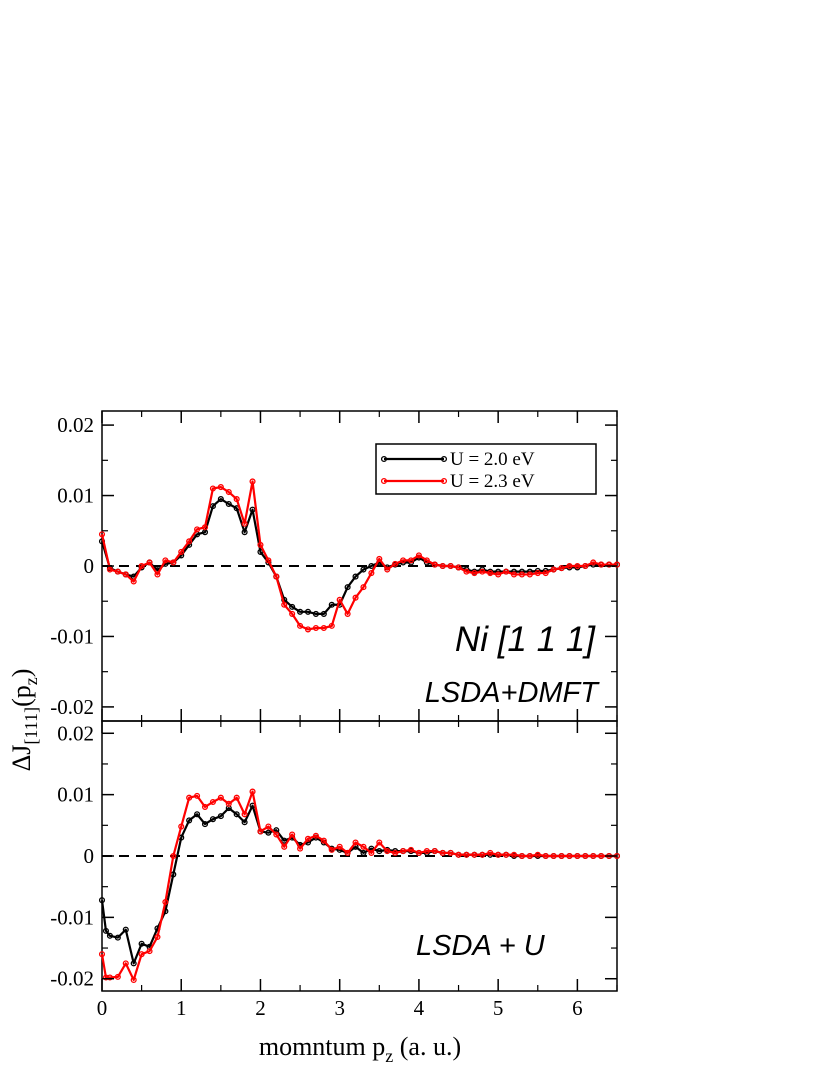  I want to click on legend-box, so click(486, 469).